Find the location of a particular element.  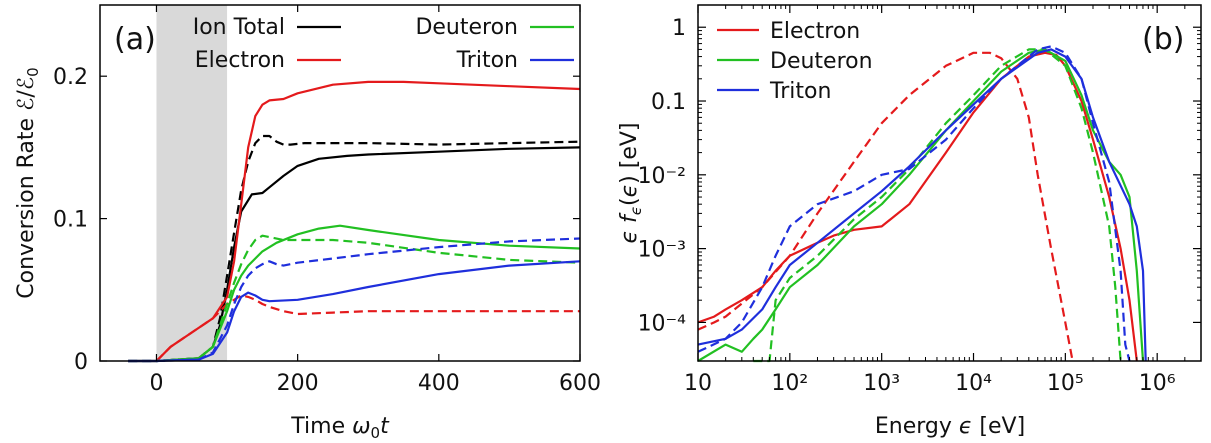

series-triton-dashed is located at coordinates (354, 300).